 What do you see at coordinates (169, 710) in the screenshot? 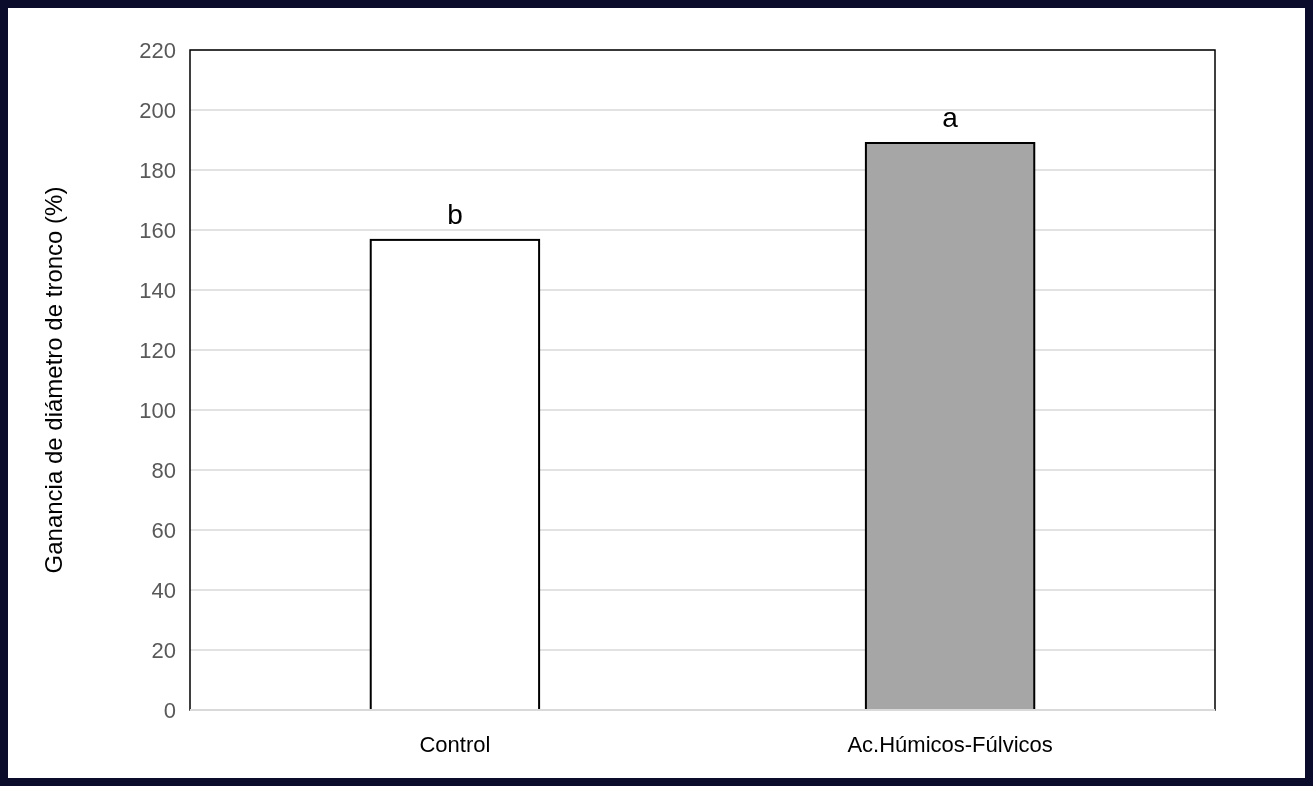
I see `y-tick-label: 0` at bounding box center [169, 710].